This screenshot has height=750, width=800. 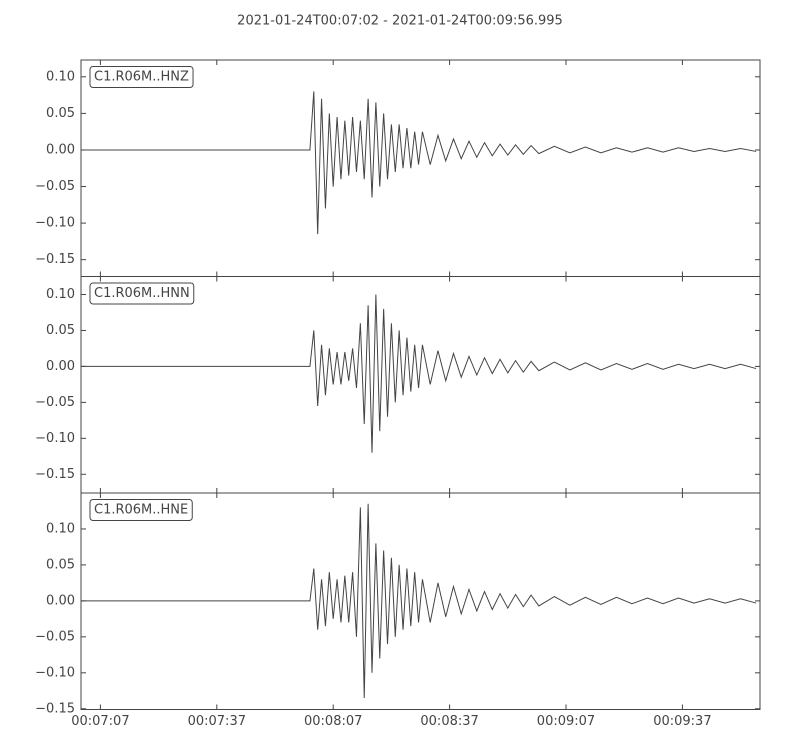 I want to click on trace-label: C1.R06M..HNE, so click(x=141, y=510).